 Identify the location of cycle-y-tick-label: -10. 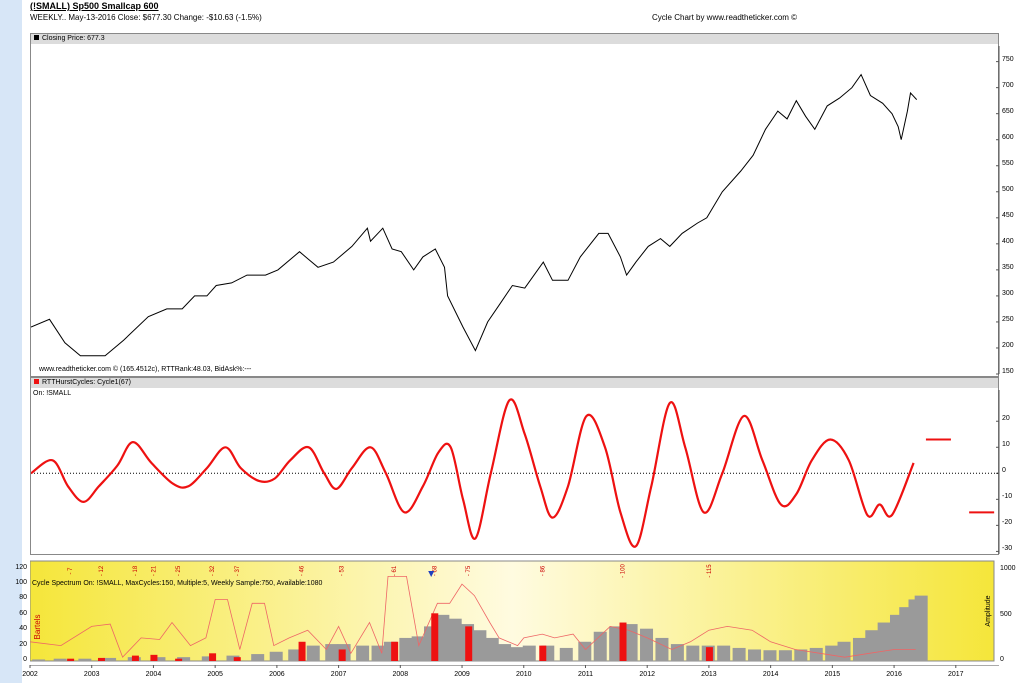
(1007, 497).